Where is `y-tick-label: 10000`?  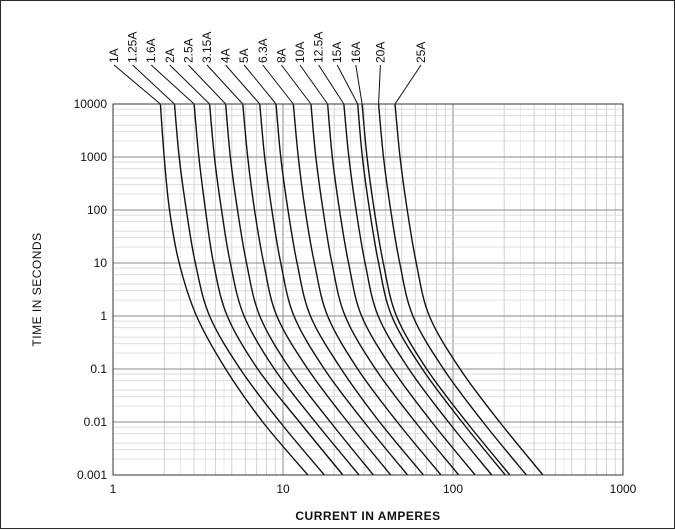 y-tick-label: 10000 is located at coordinates (91, 104).